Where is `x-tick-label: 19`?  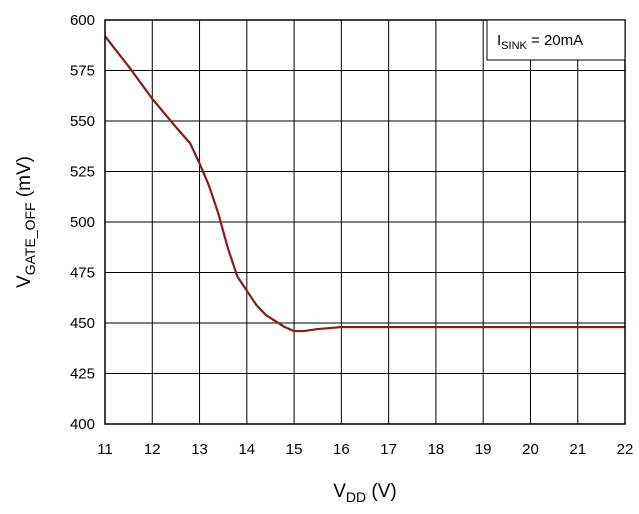 x-tick-label: 19 is located at coordinates (483, 449).